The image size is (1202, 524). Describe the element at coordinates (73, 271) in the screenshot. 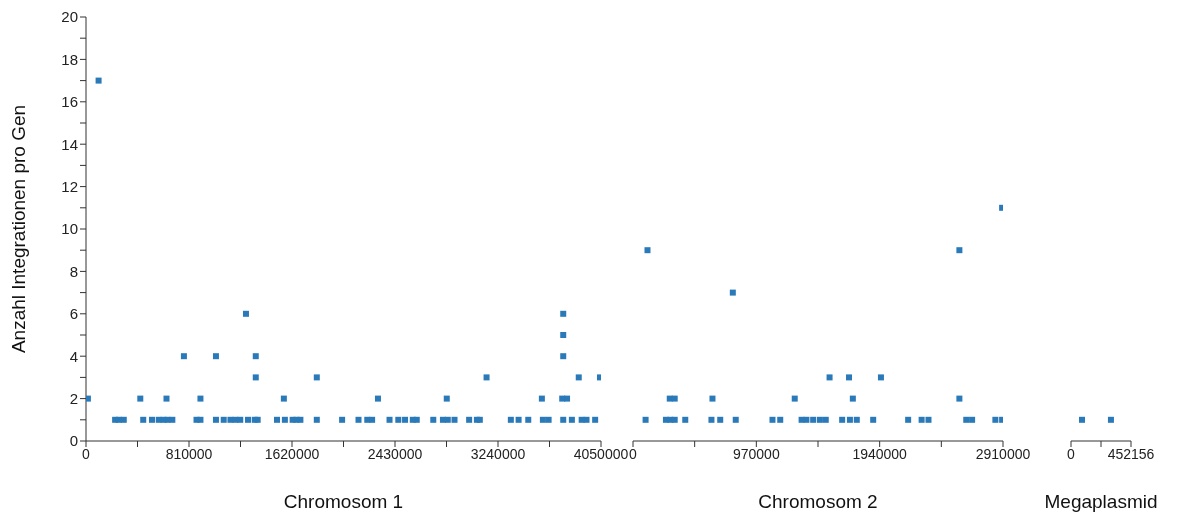

I see `y-tick-label: 8` at that location.